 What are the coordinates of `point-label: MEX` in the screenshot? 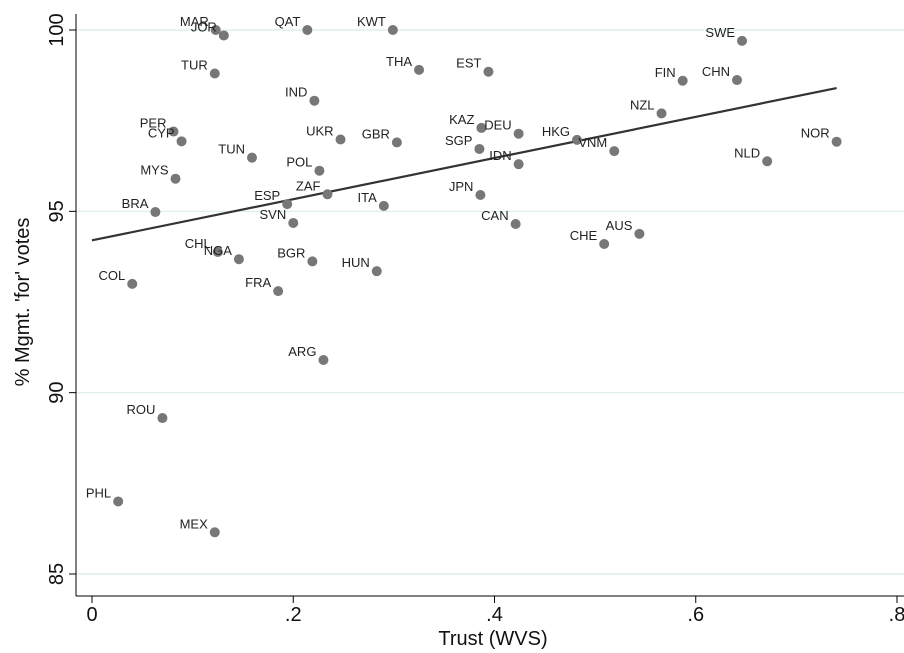 It's located at (194, 523).